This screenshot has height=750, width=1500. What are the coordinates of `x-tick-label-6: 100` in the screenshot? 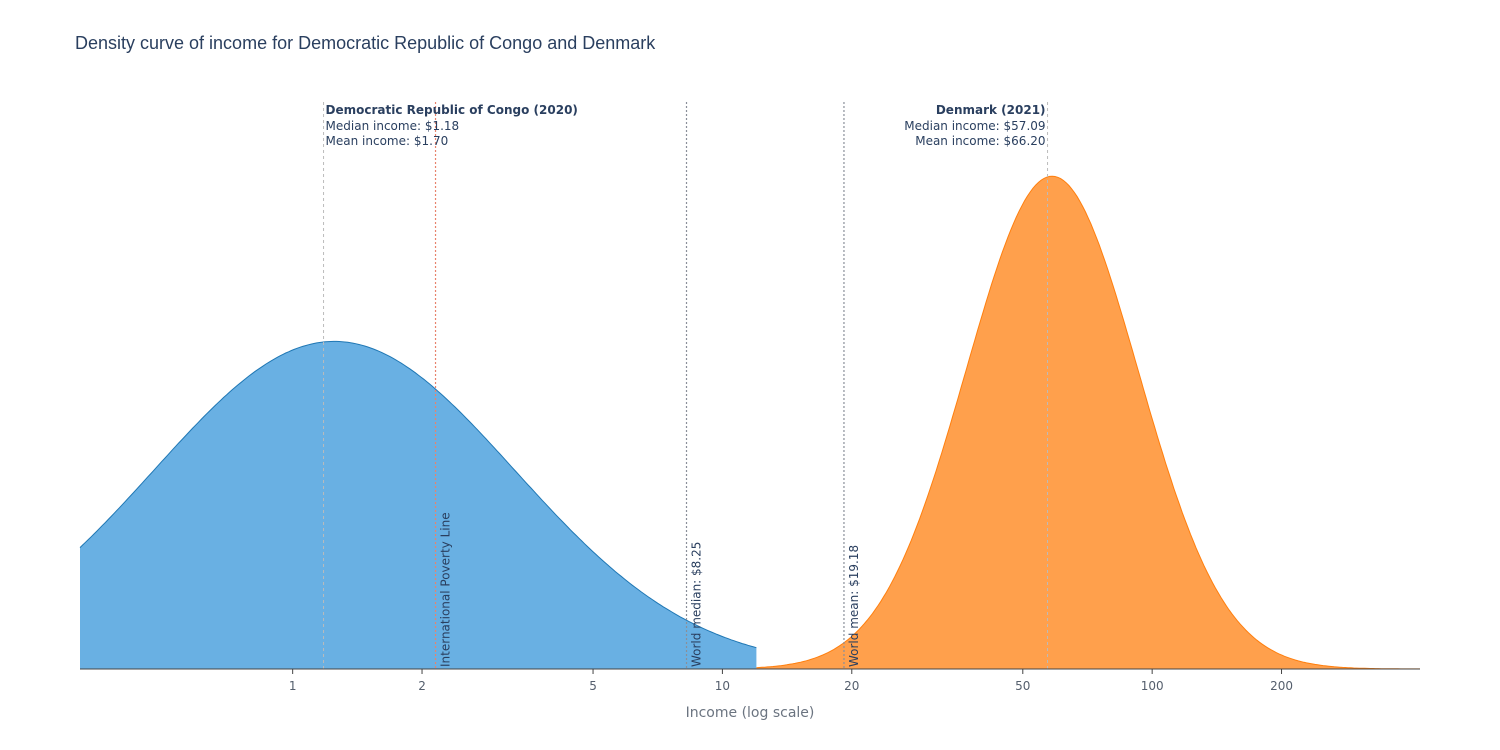 It's located at (1152, 686).